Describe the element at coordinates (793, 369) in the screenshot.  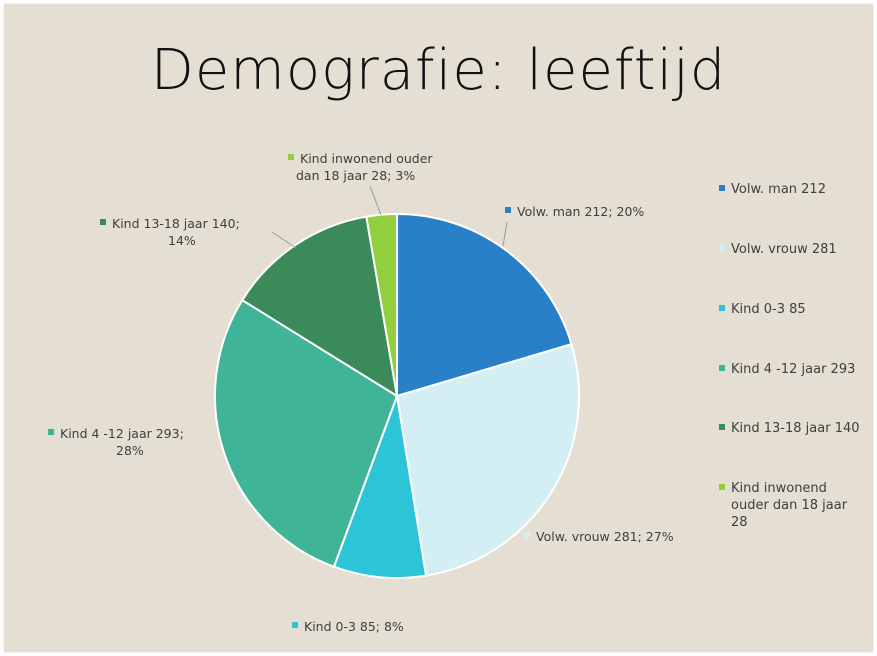
I see `legend-entry: Kind 4 -12 jaar 293` at that location.